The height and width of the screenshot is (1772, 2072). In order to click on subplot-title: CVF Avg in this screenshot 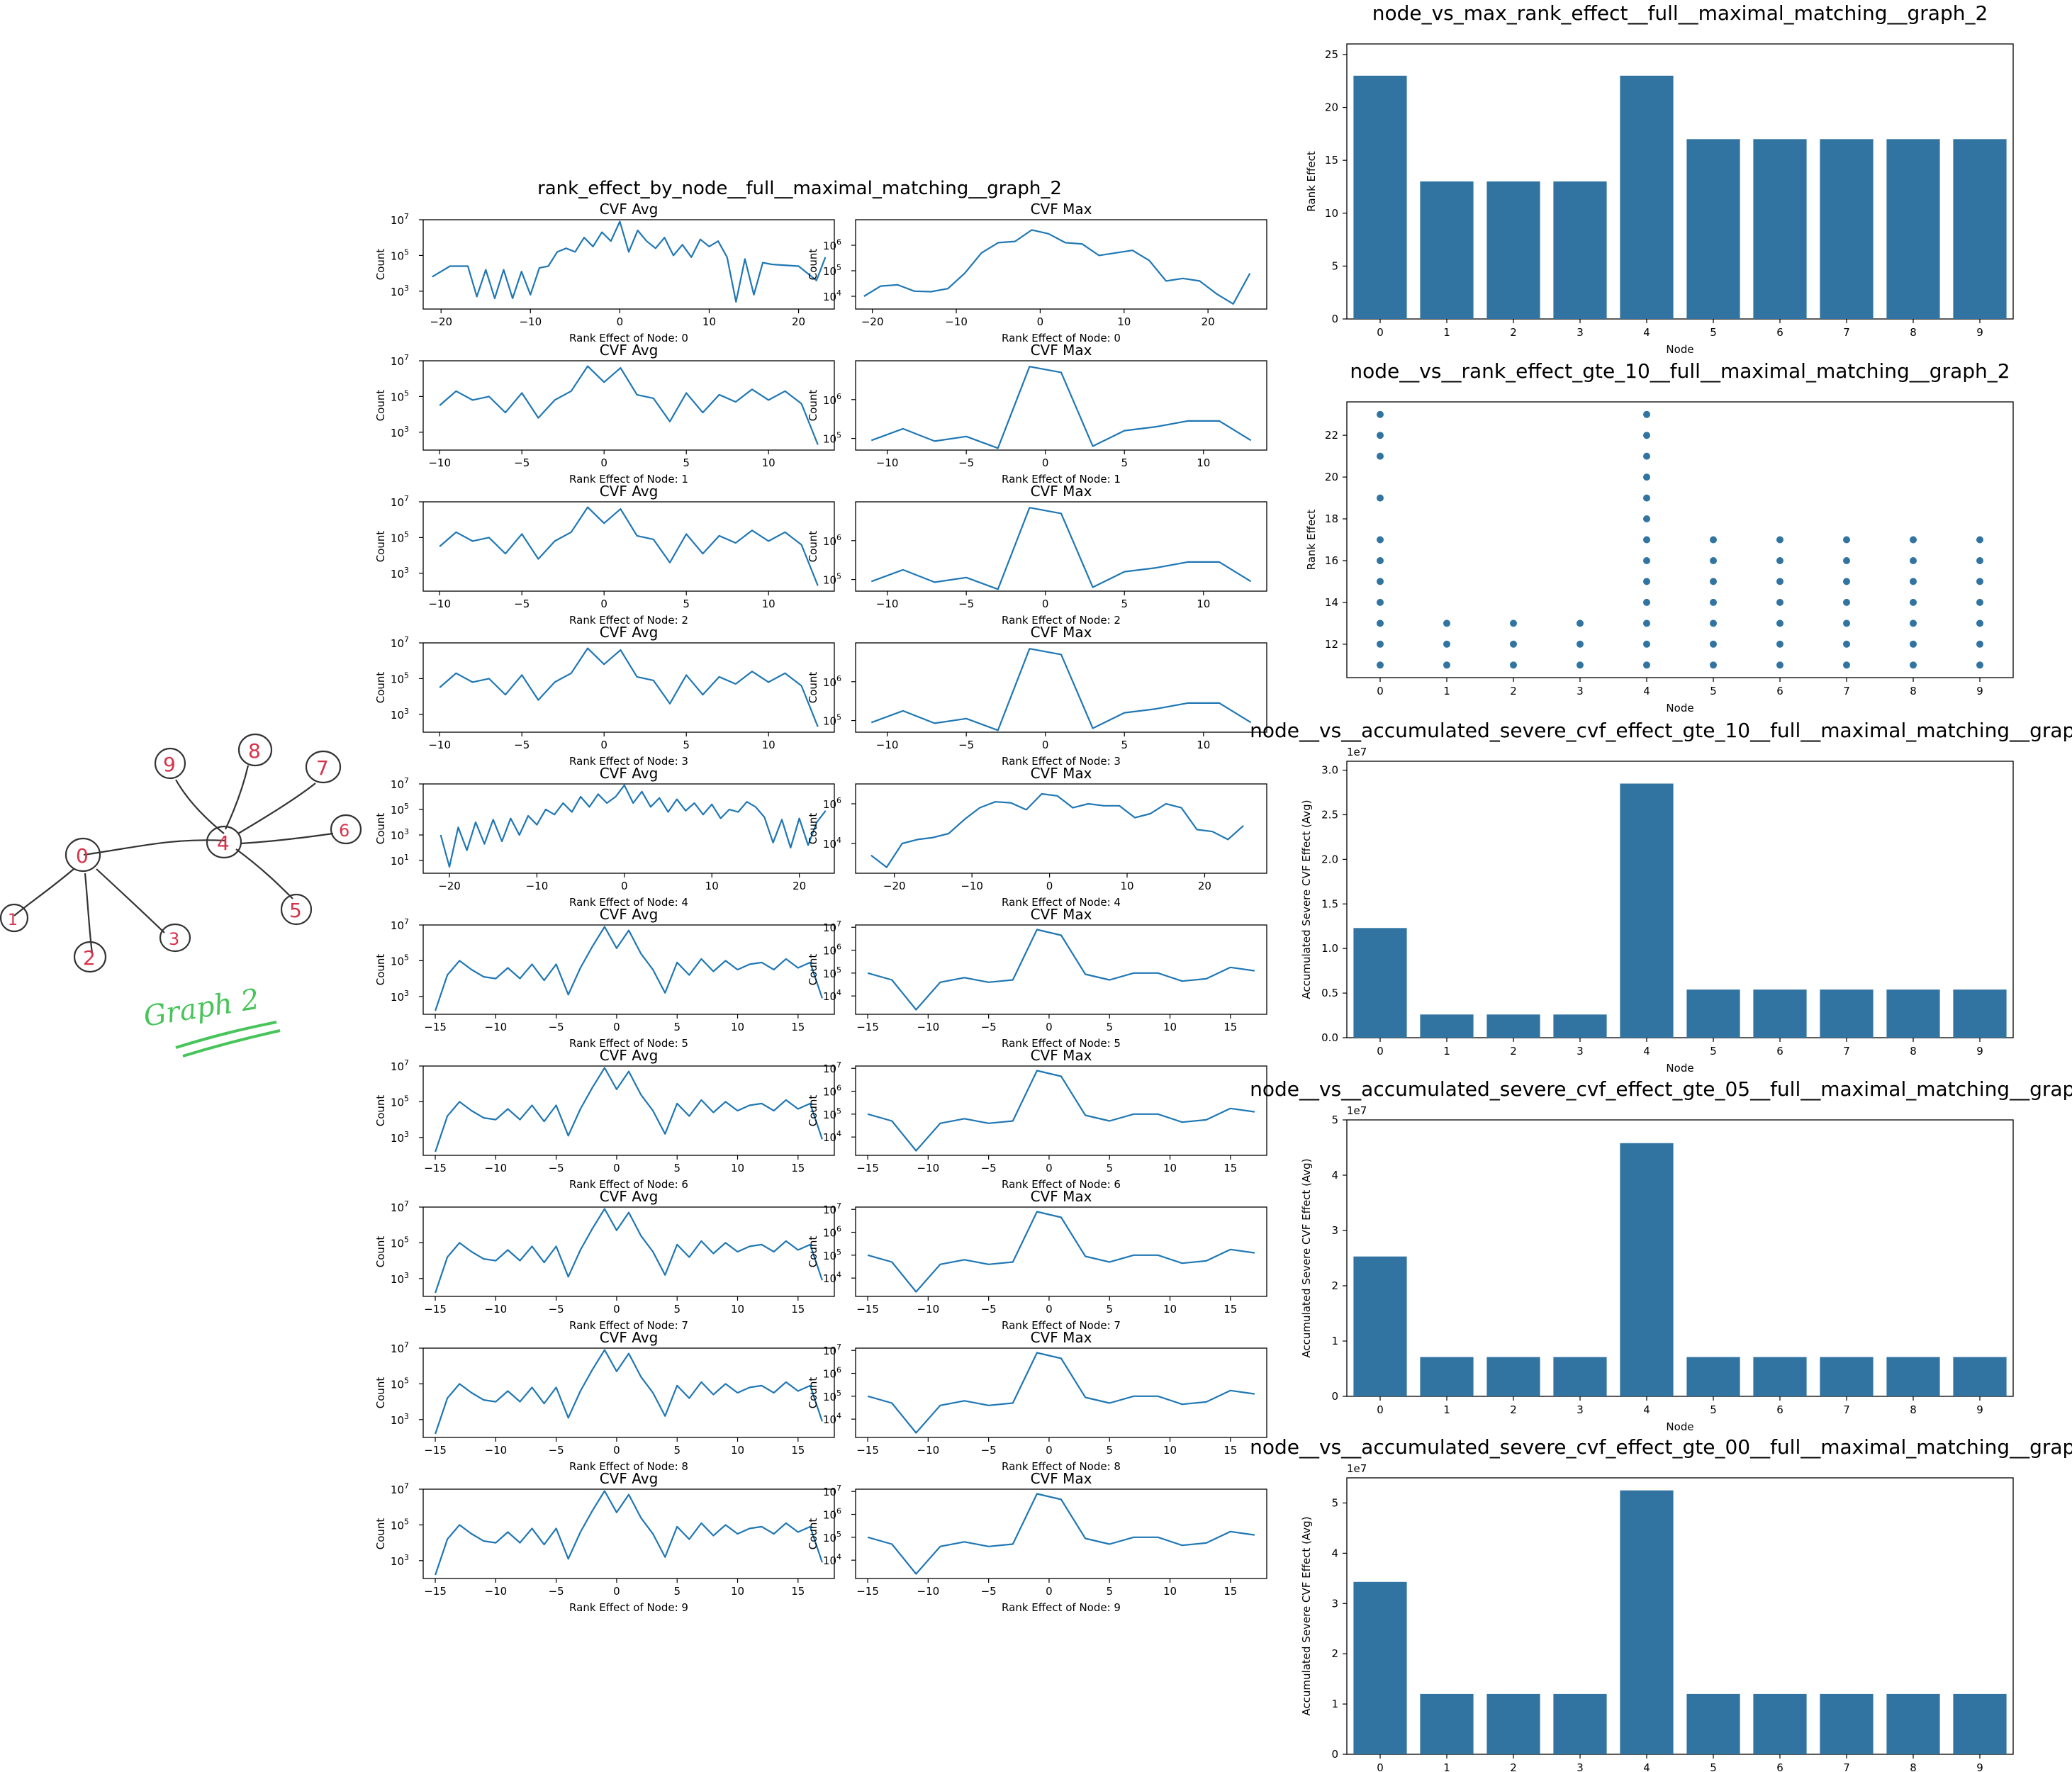, I will do `click(629, 492)`.